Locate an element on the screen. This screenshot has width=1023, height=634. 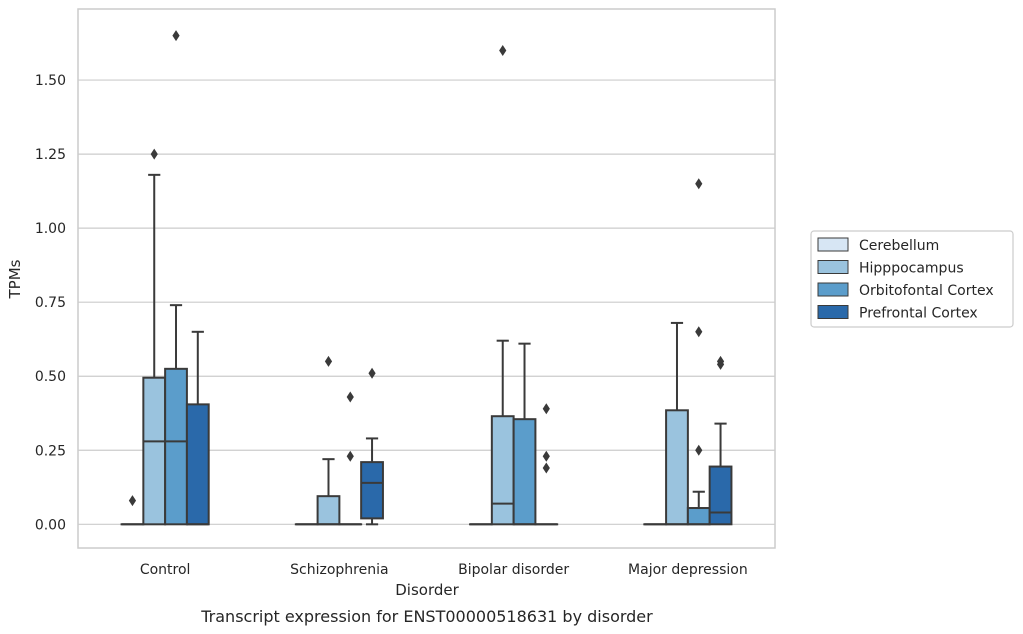
y-tick-label: 0.75 is located at coordinates (50, 303).